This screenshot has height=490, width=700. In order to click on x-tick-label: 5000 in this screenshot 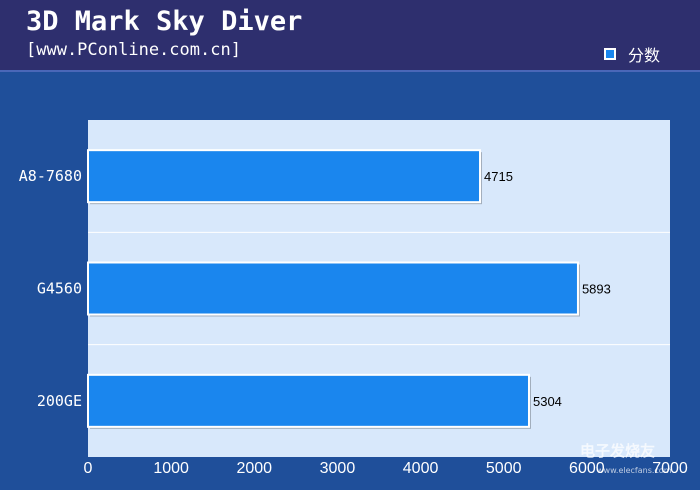, I will do `click(504, 468)`.